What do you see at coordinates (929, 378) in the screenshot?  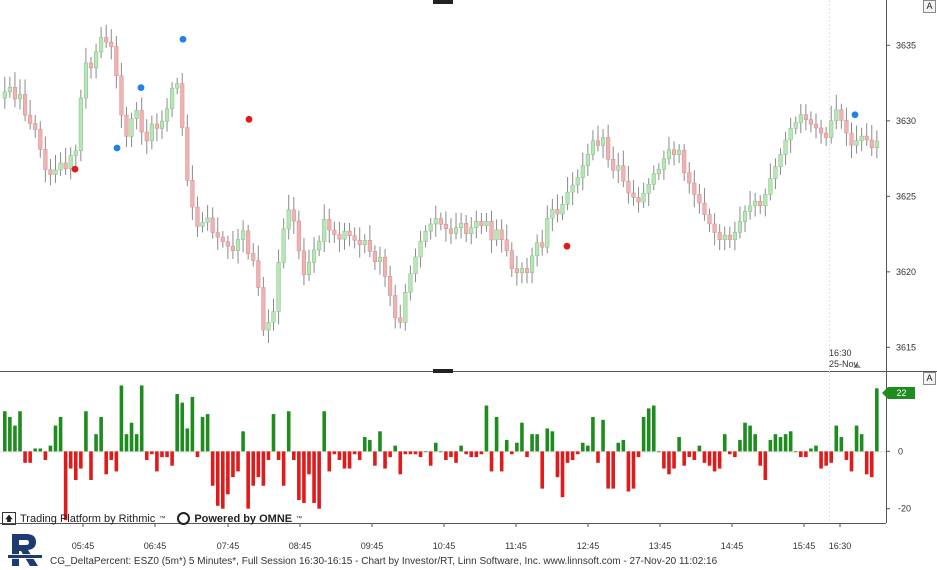 I see `delta-axis-auto-button: A` at bounding box center [929, 378].